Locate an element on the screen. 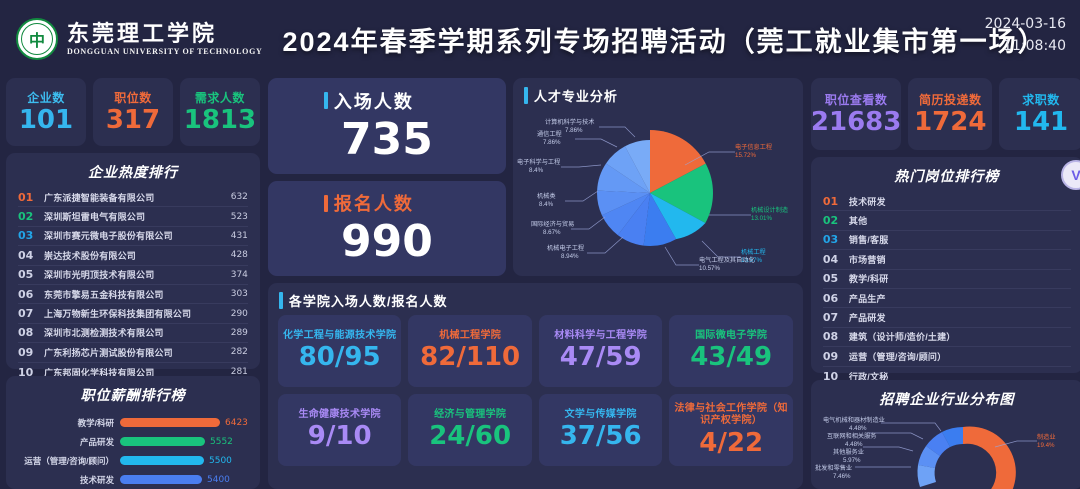  rank-index: 09 is located at coordinates (26, 352).